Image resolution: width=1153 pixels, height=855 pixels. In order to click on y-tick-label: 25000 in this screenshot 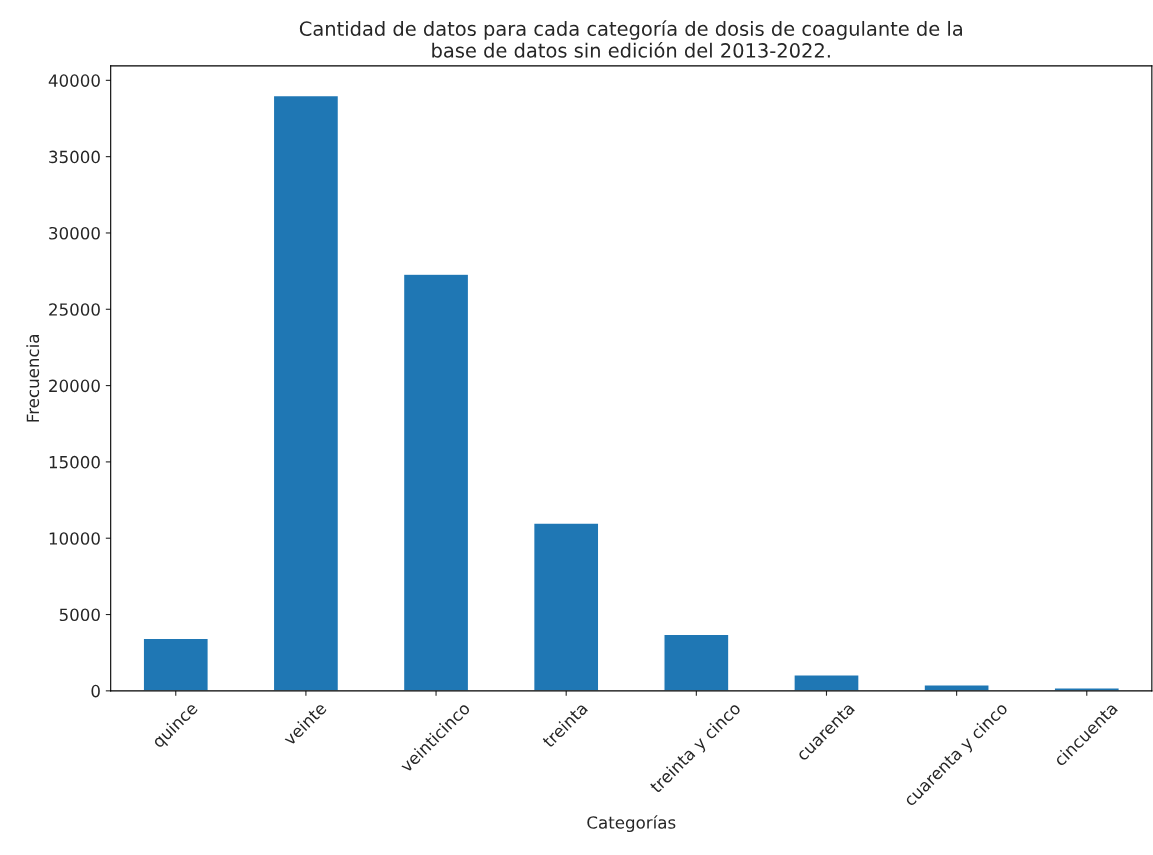, I will do `click(74, 309)`.